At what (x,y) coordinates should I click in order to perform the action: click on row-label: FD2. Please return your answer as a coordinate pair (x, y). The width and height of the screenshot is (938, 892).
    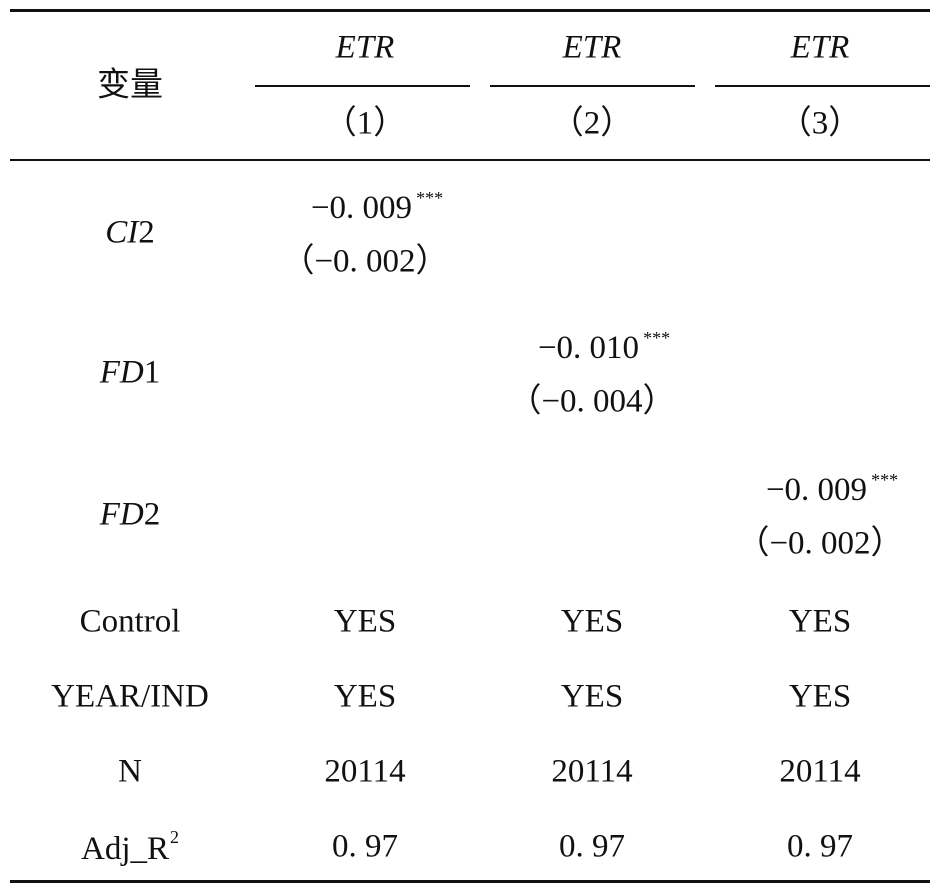
    Looking at the image, I should click on (130, 514).